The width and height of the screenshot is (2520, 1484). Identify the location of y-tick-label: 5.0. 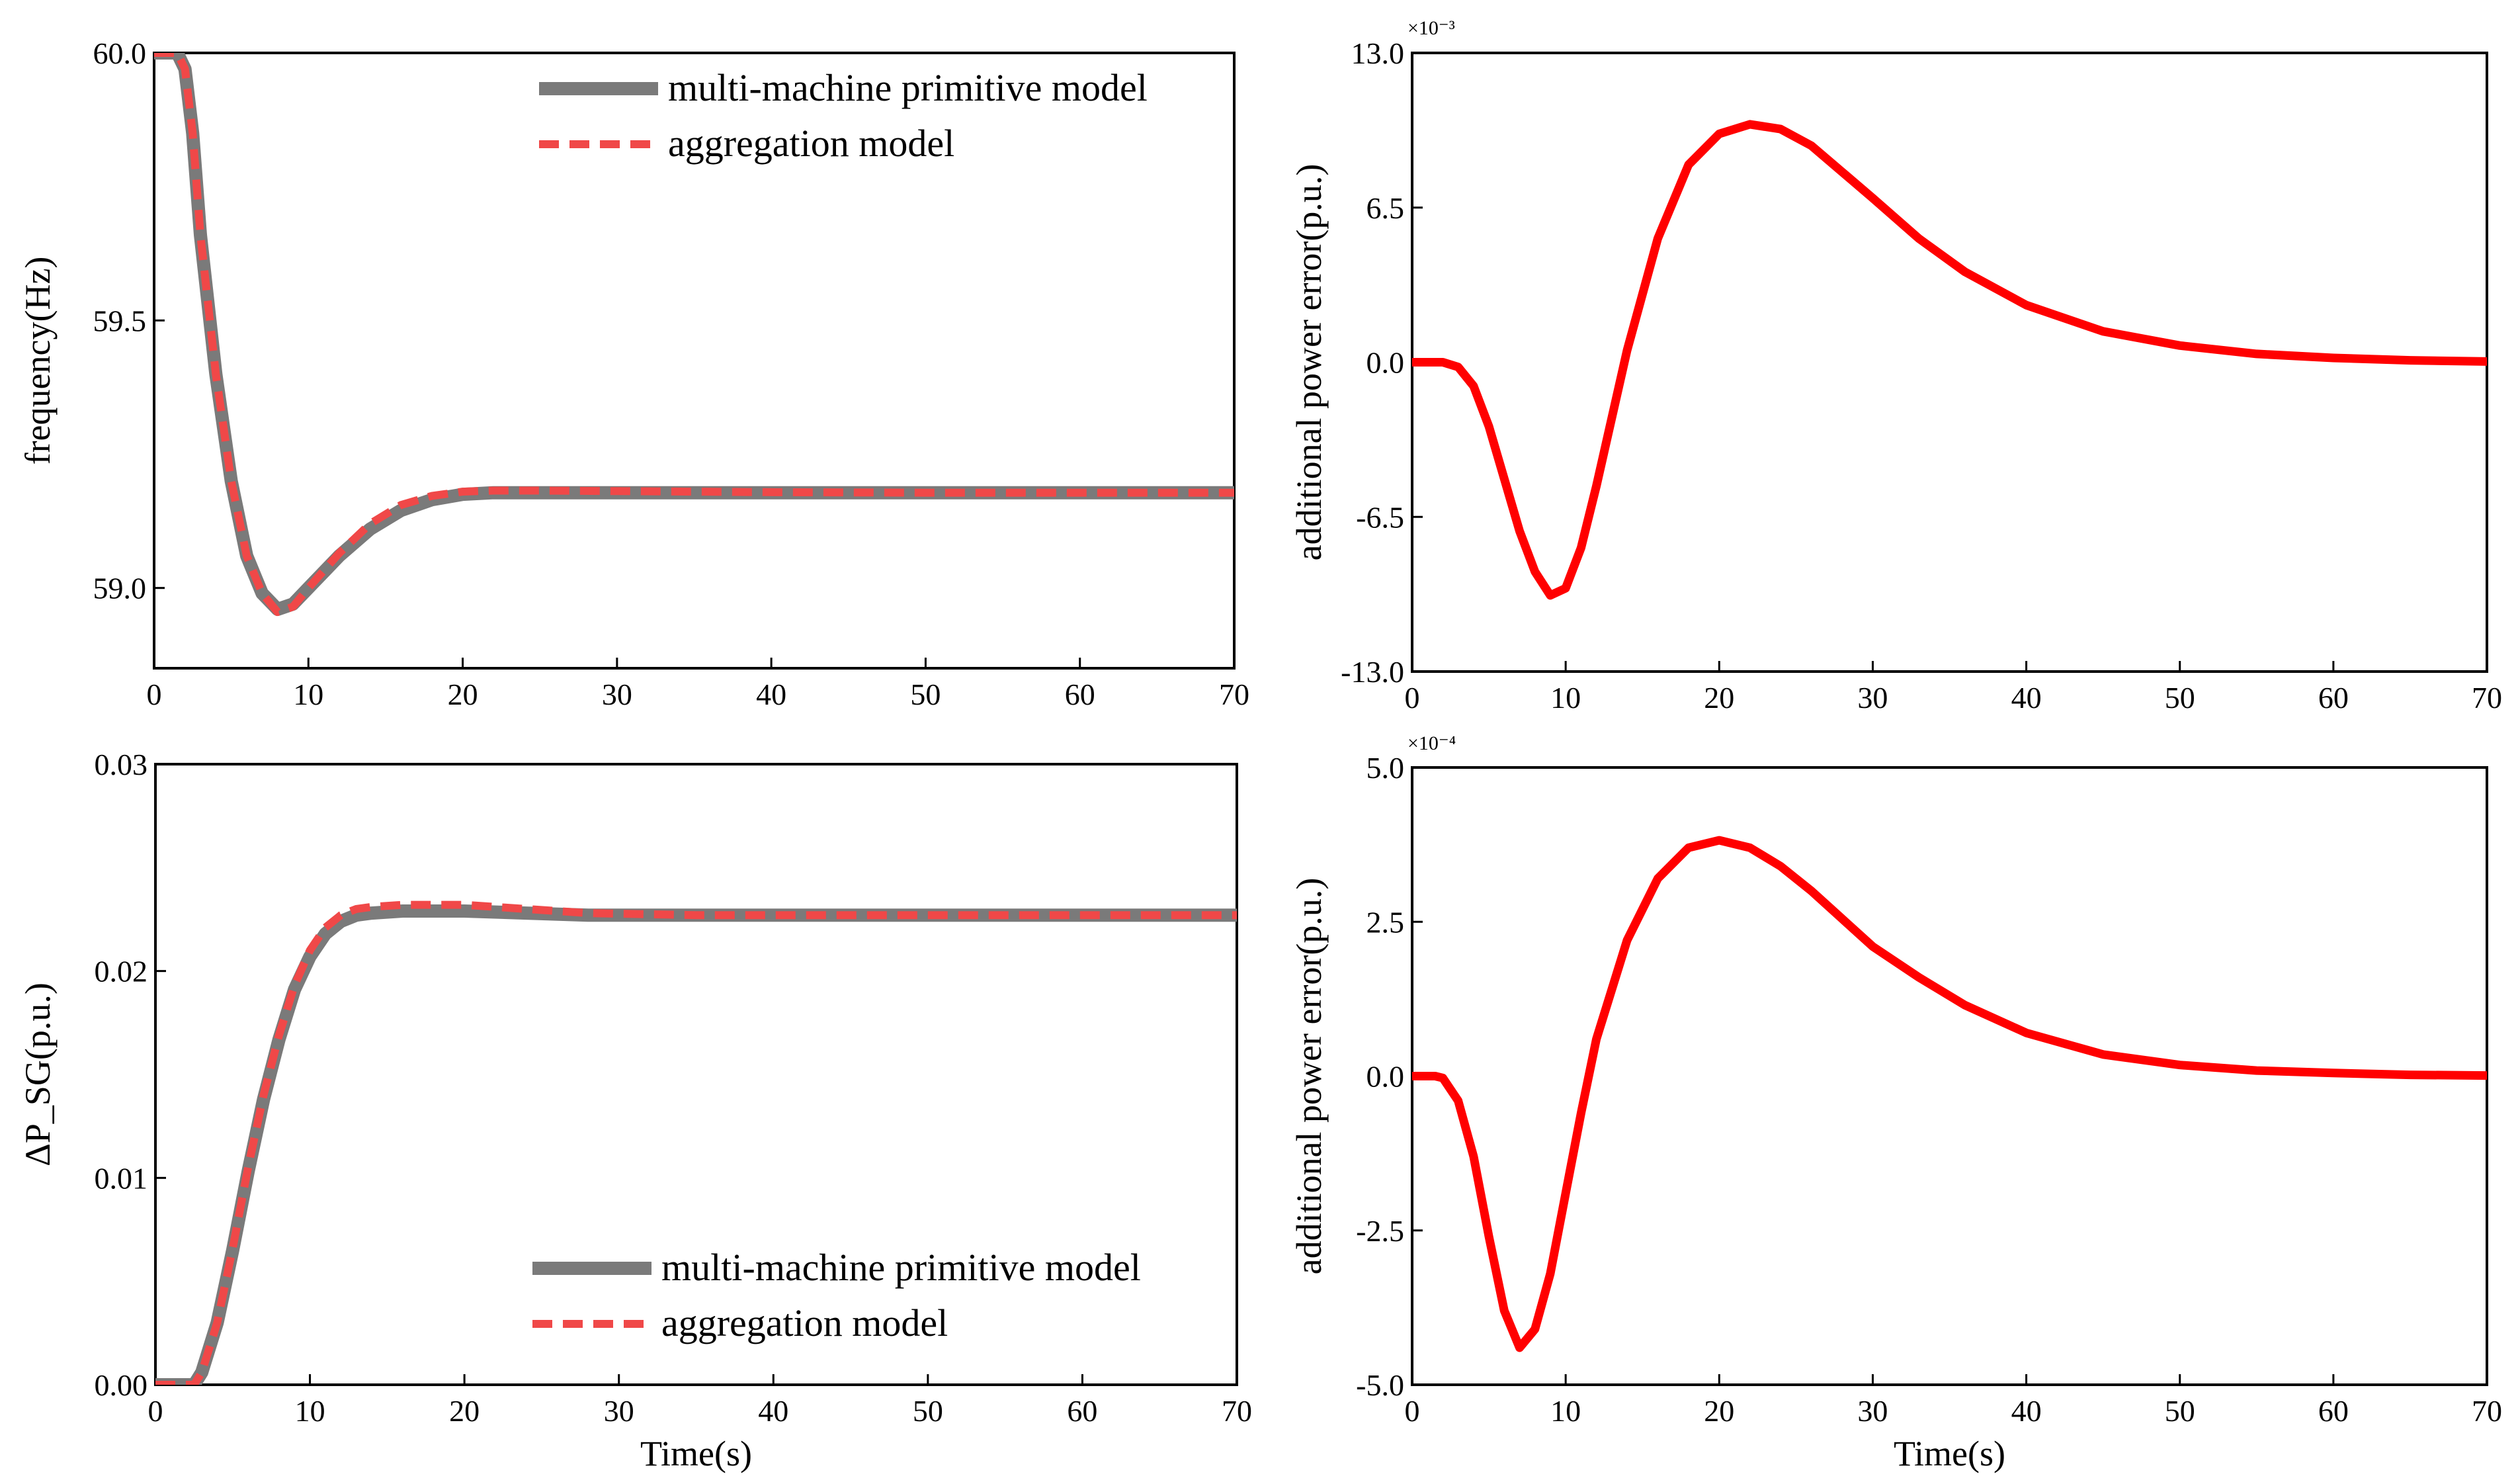
(1386, 768).